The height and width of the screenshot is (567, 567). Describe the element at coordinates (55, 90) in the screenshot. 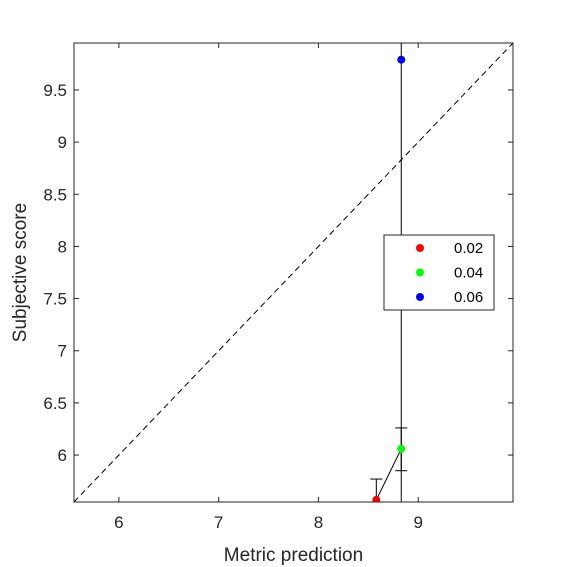

I see `y-tick-label-7: 9.5` at that location.